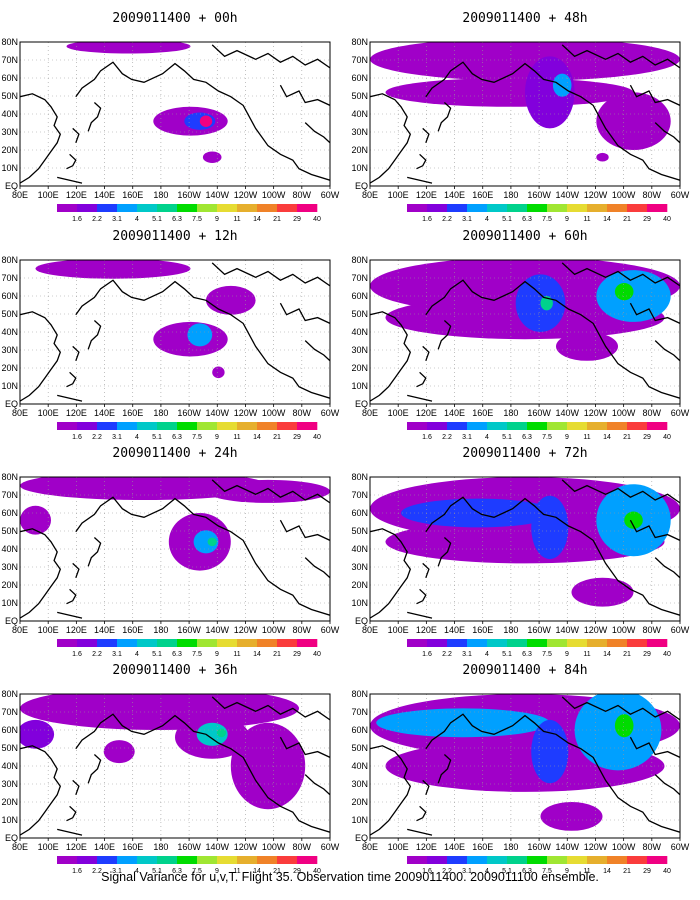 The image size is (700, 900). Describe the element at coordinates (596, 847) in the screenshot. I see `x-tick-label: 120W` at that location.